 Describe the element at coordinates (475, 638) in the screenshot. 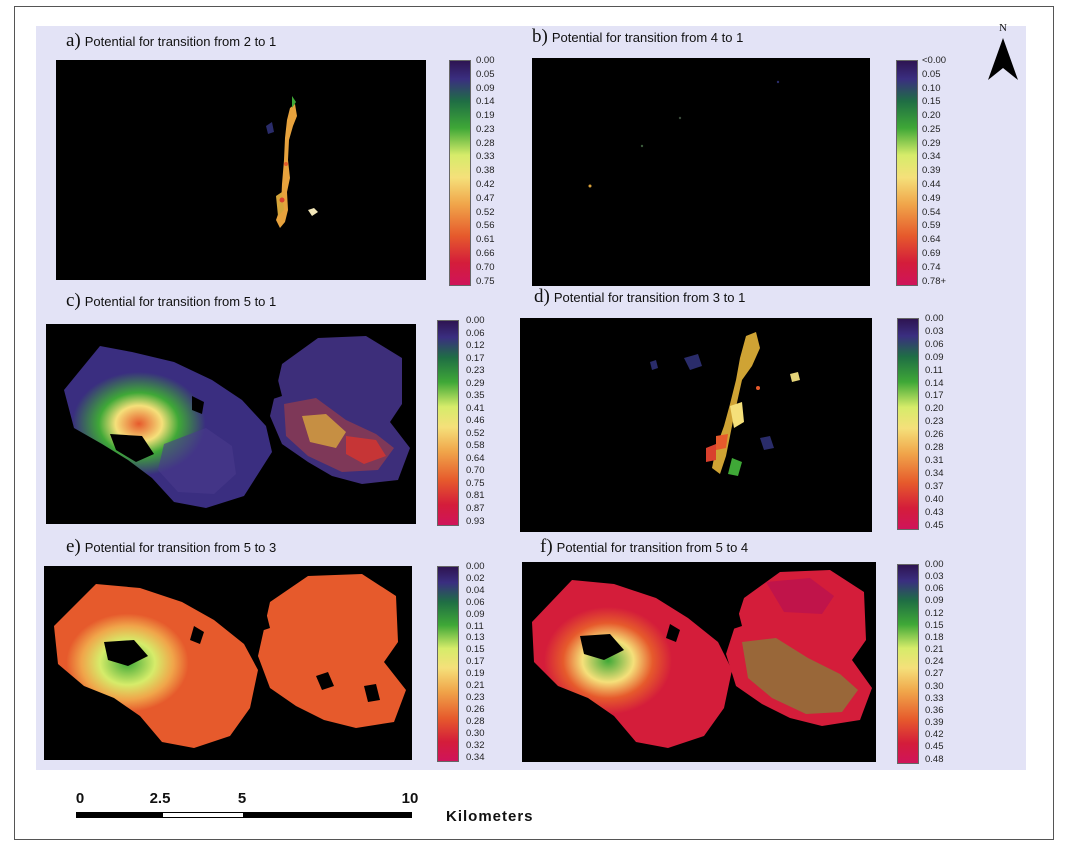

I see `panel-e-tick: 0.13` at that location.